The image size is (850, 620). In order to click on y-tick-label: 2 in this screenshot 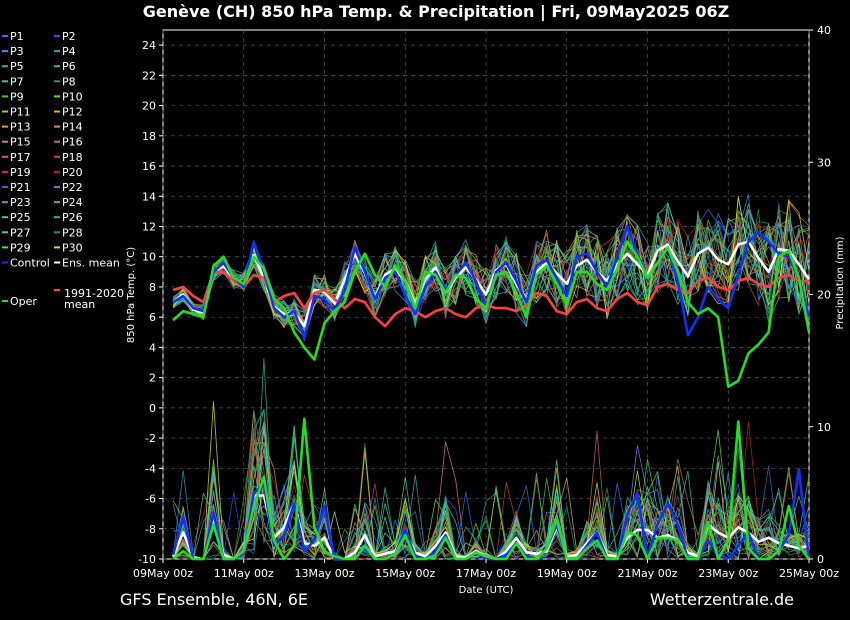, I will do `click(152, 378)`.